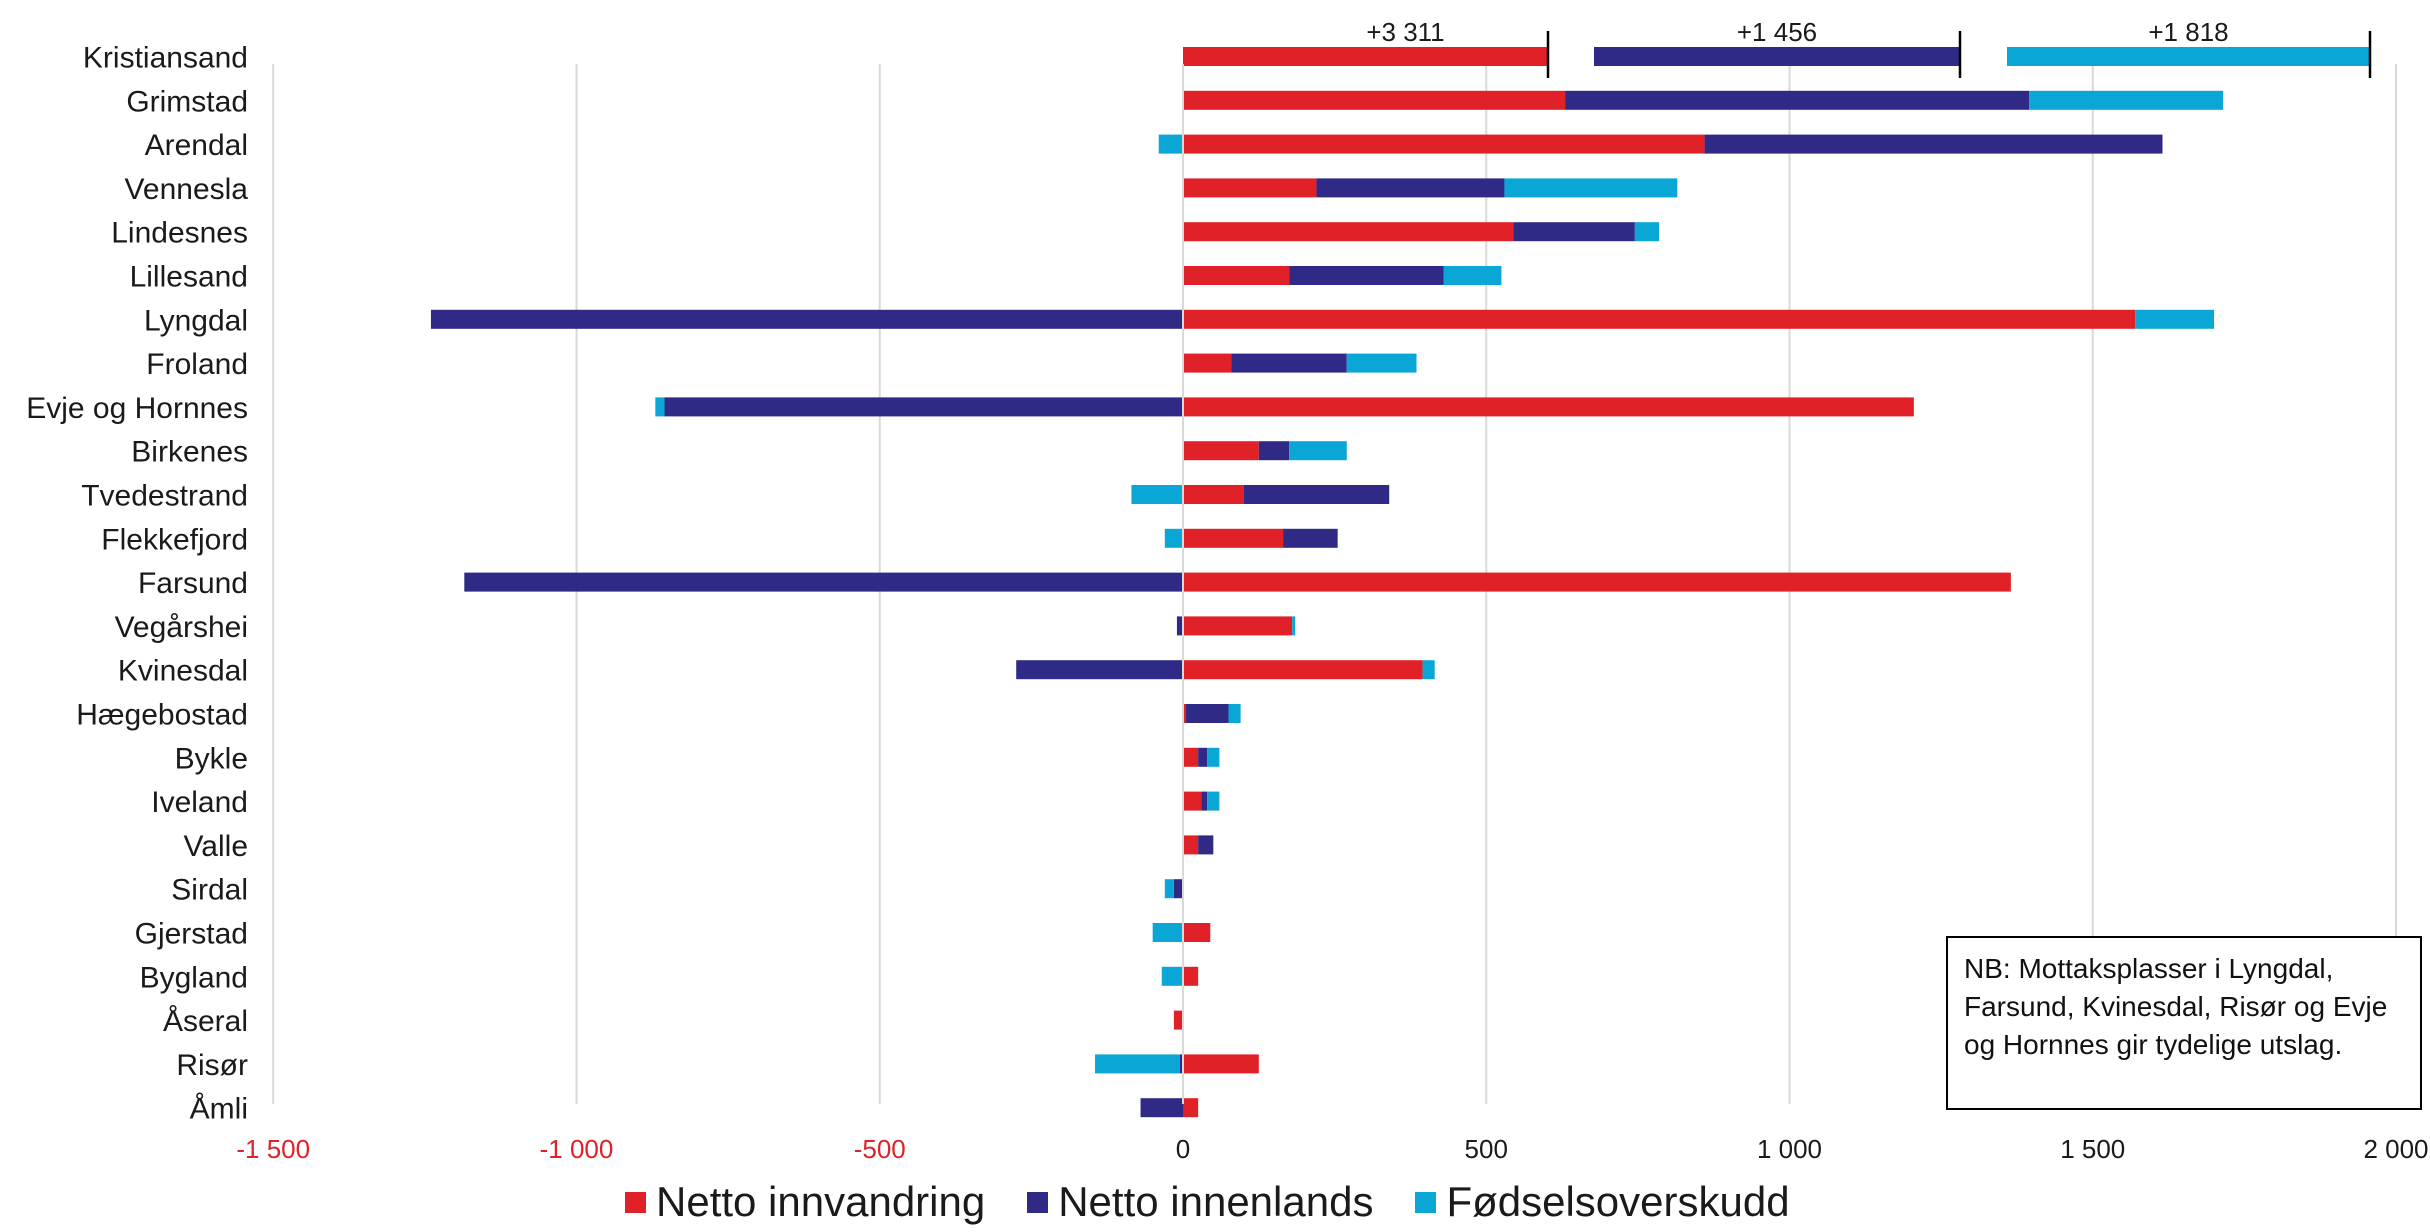  Describe the element at coordinates (1236, 275) in the screenshot. I see `bar-lillesand-netto-innvandring` at that location.